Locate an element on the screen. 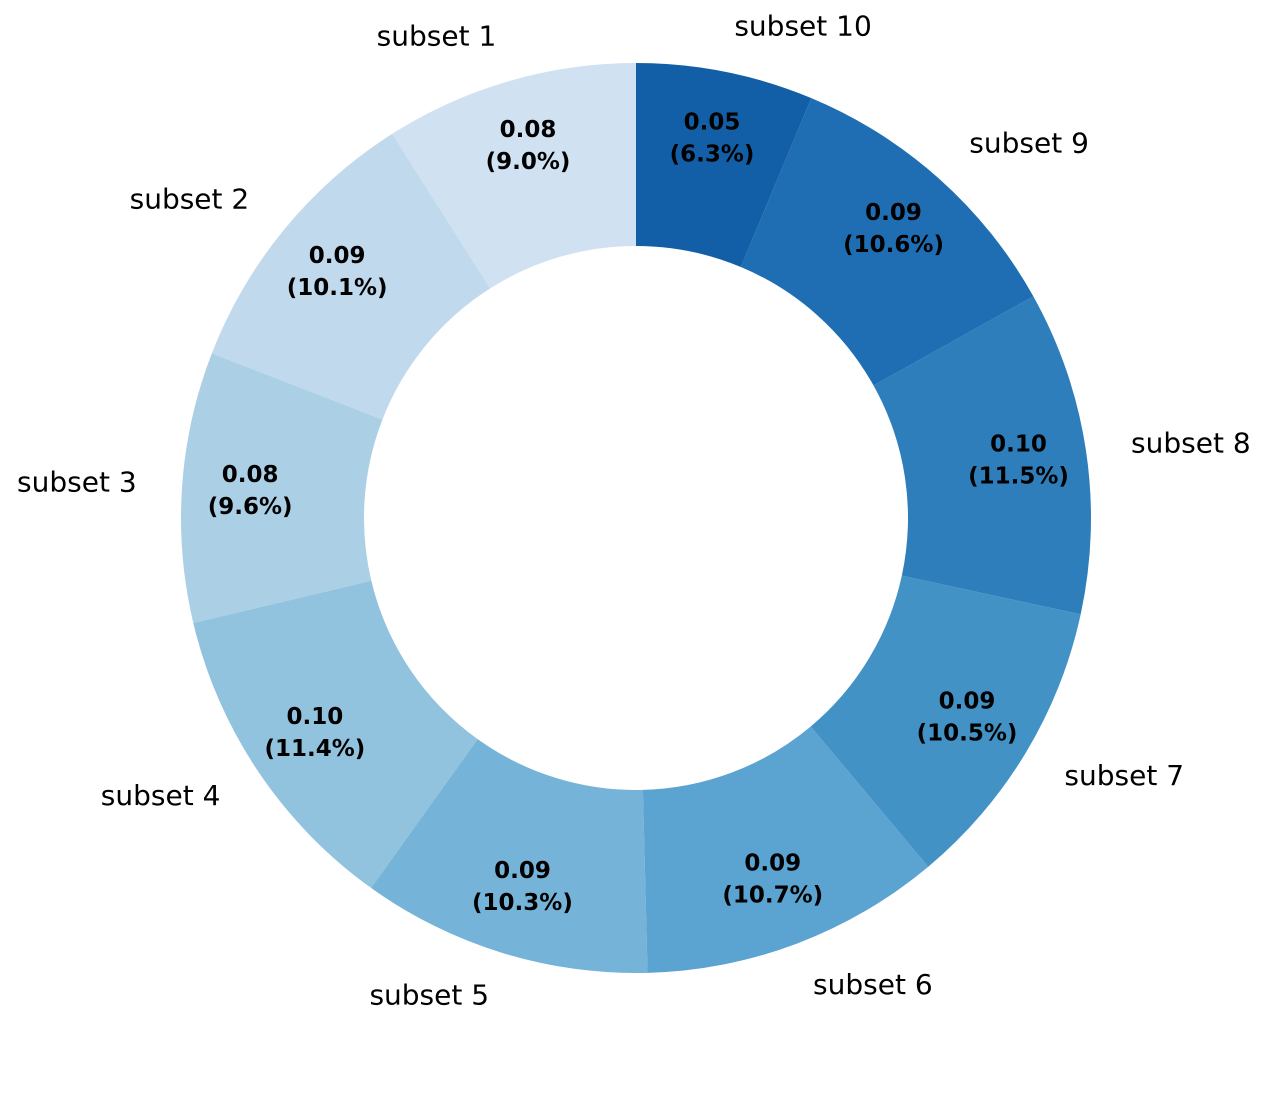  percent-label: (9.0%) is located at coordinates (528, 162).